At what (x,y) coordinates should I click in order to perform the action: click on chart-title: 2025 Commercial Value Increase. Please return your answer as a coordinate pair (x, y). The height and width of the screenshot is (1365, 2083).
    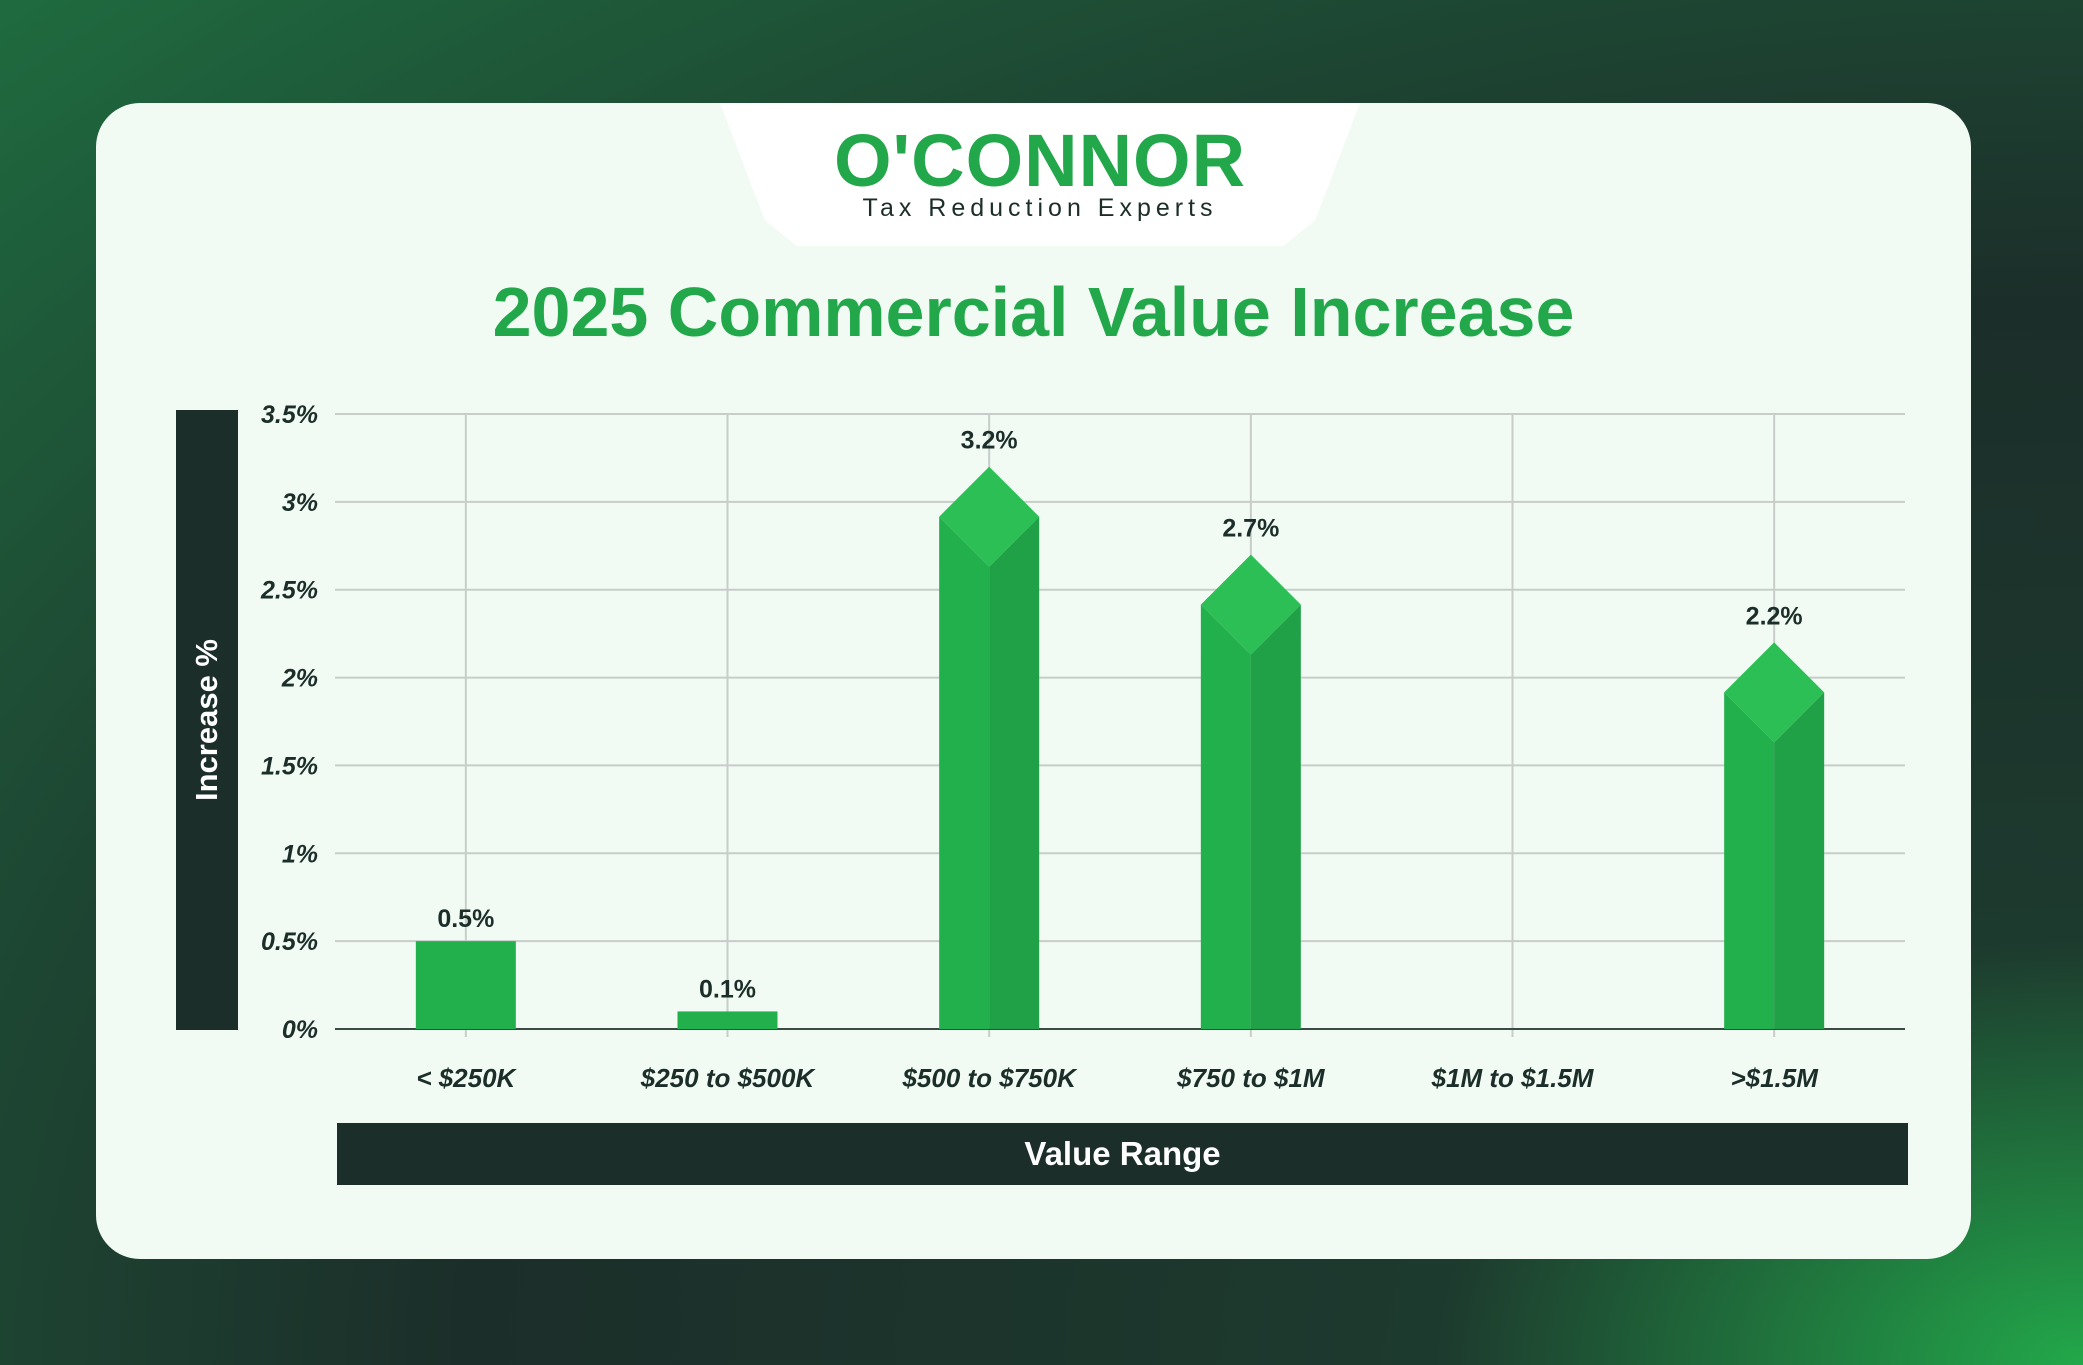
    Looking at the image, I should click on (1033, 312).